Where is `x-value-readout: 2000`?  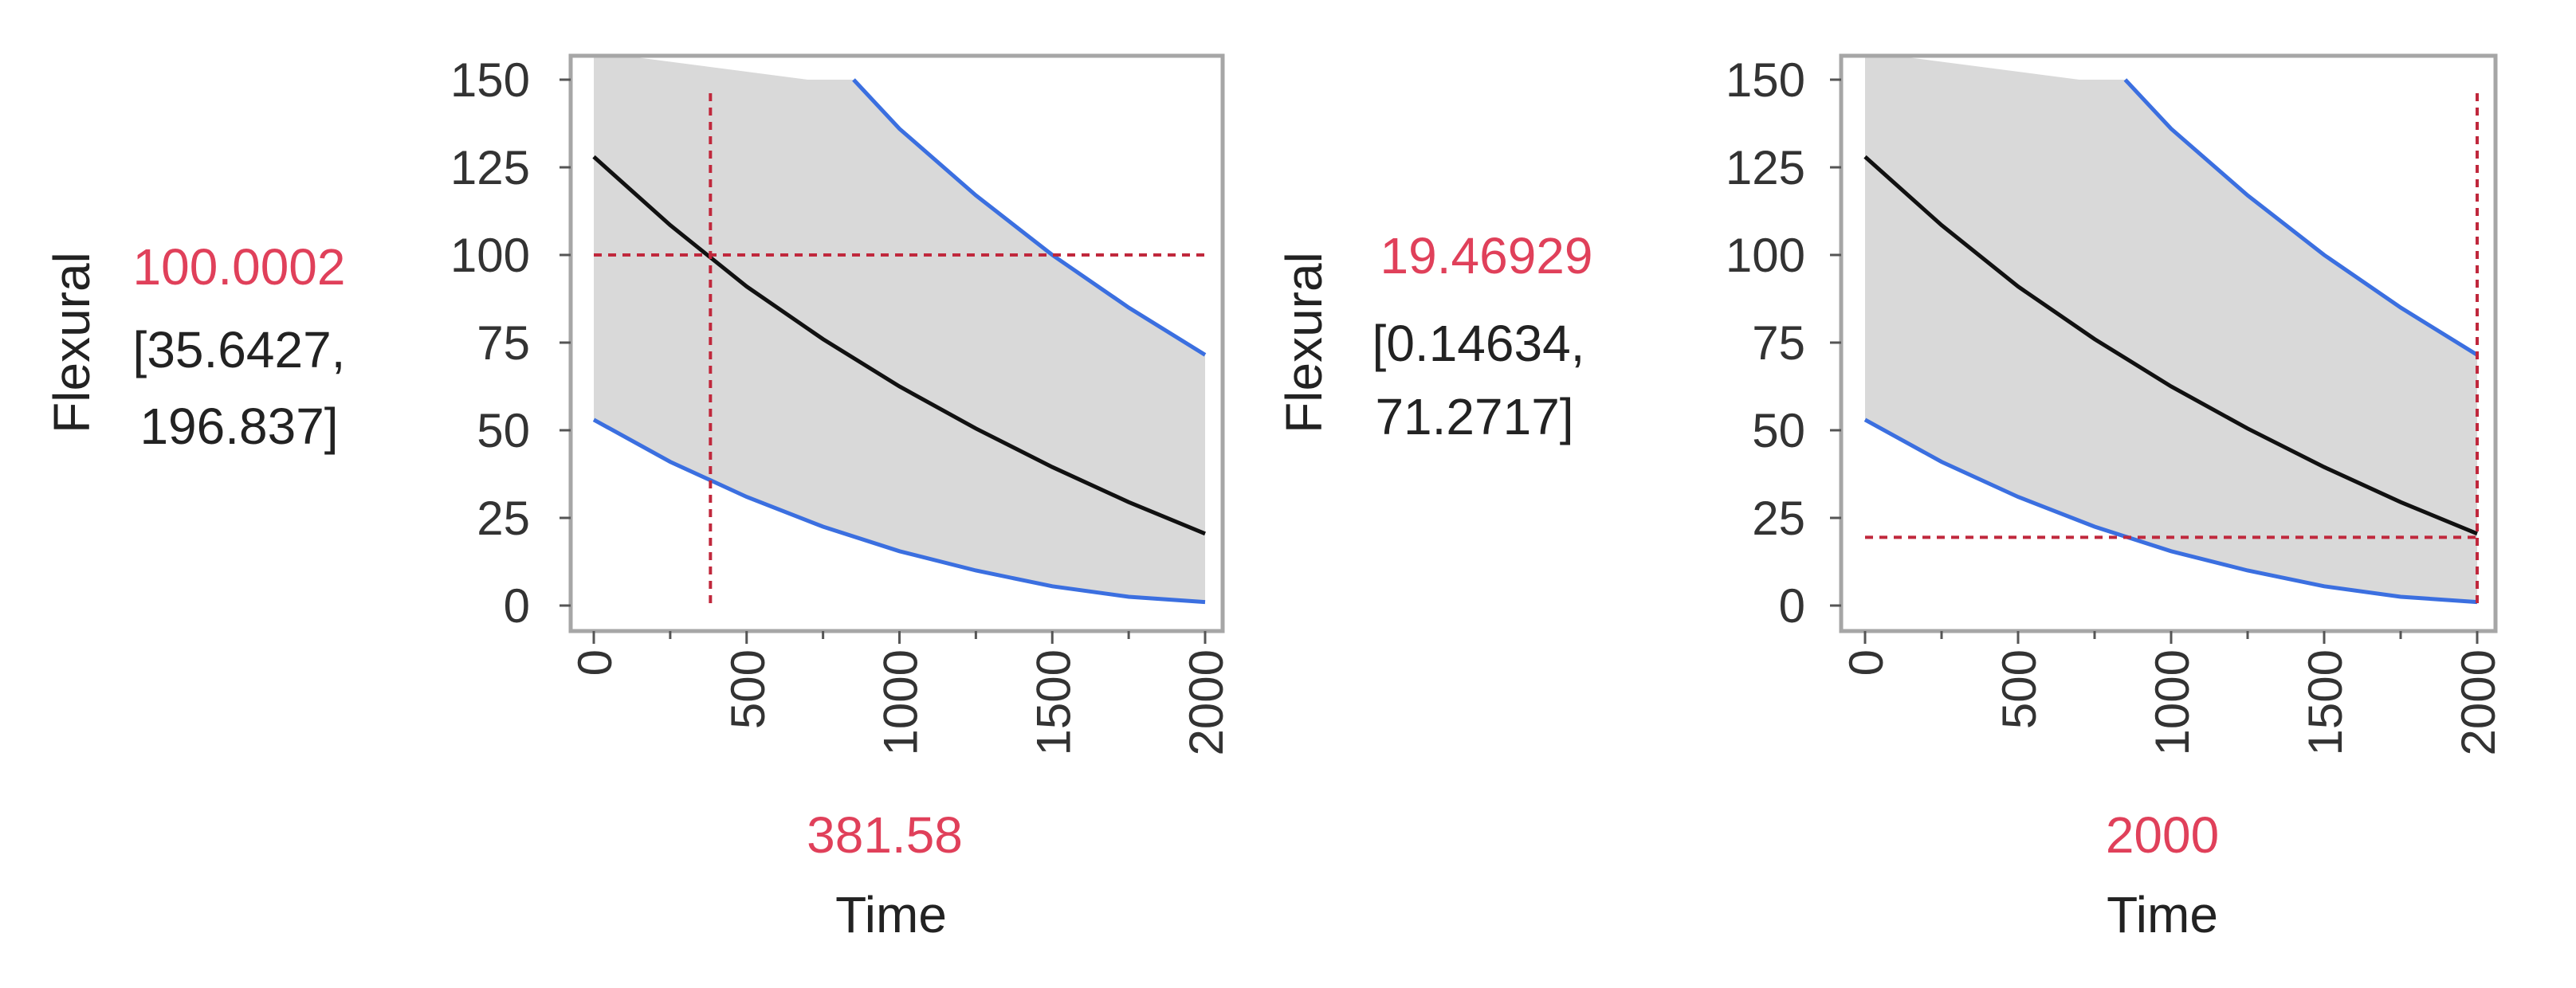
x-value-readout: 2000 is located at coordinates (2162, 835).